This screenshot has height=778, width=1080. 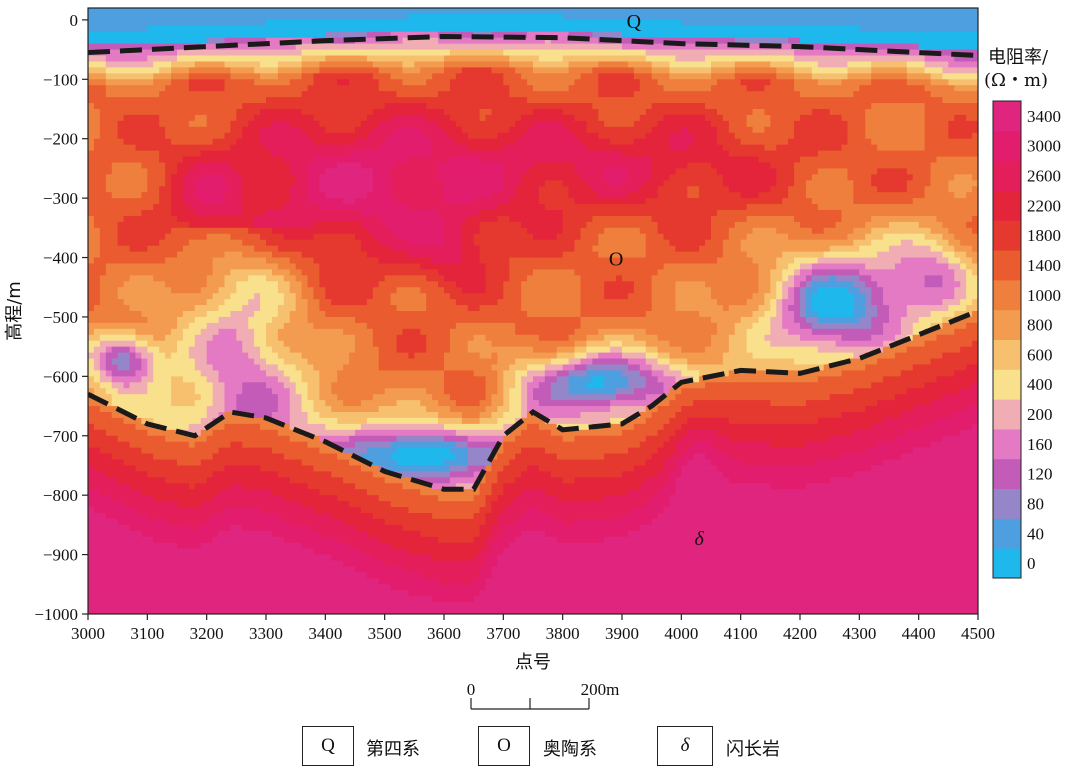 I want to click on x-tick-label: 3400, so click(x=325, y=633).